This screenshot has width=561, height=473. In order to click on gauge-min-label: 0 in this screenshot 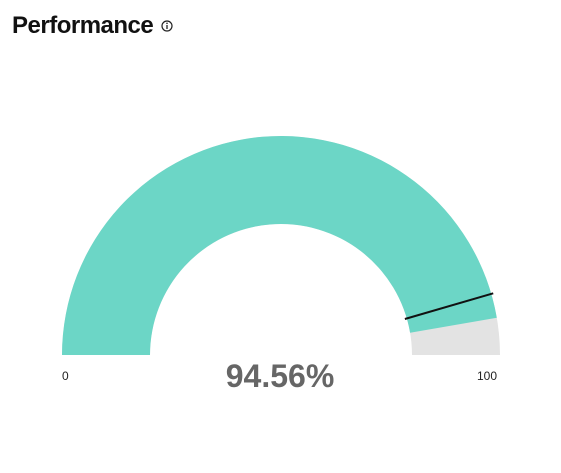, I will do `click(65, 376)`.